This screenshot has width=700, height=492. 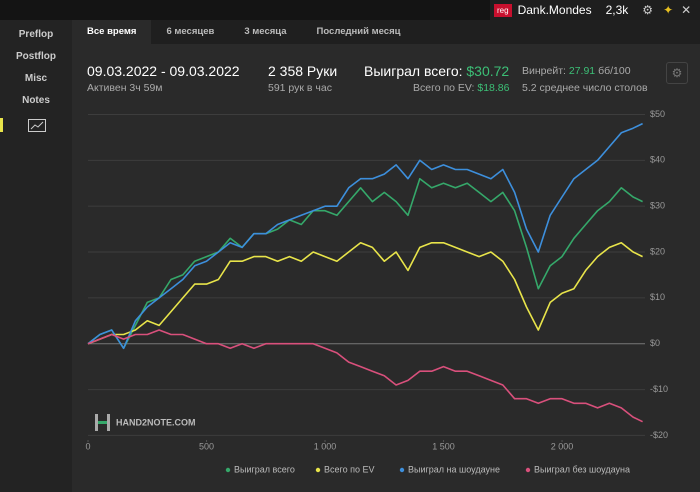 I want to click on sidebar-item: Preflop, so click(x=36, y=34).